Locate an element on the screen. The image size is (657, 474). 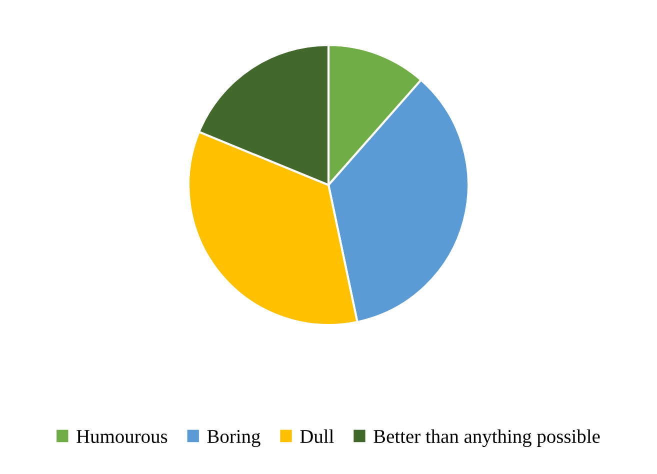
legend-label: Humourous is located at coordinates (122, 437).